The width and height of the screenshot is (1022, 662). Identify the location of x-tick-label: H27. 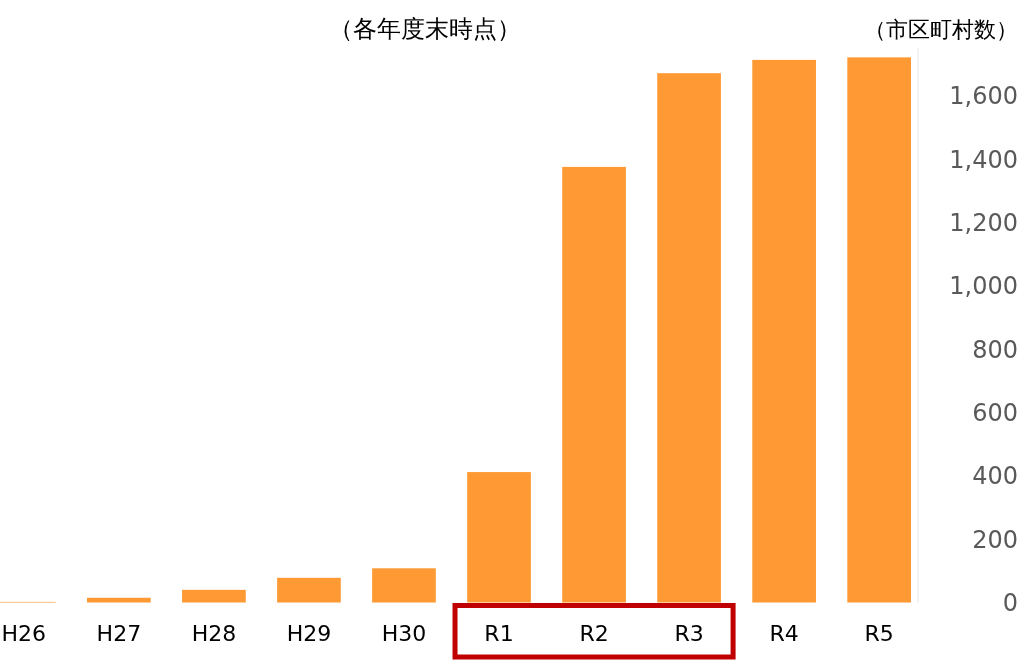
(119, 633).